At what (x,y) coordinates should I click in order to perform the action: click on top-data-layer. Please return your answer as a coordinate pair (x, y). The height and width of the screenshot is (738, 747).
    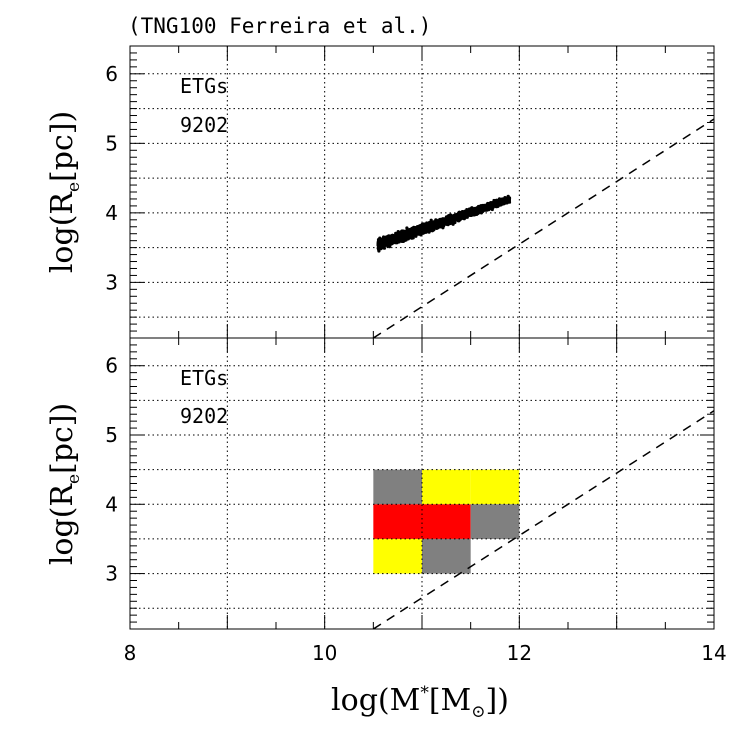
    Looking at the image, I should click on (444, 223).